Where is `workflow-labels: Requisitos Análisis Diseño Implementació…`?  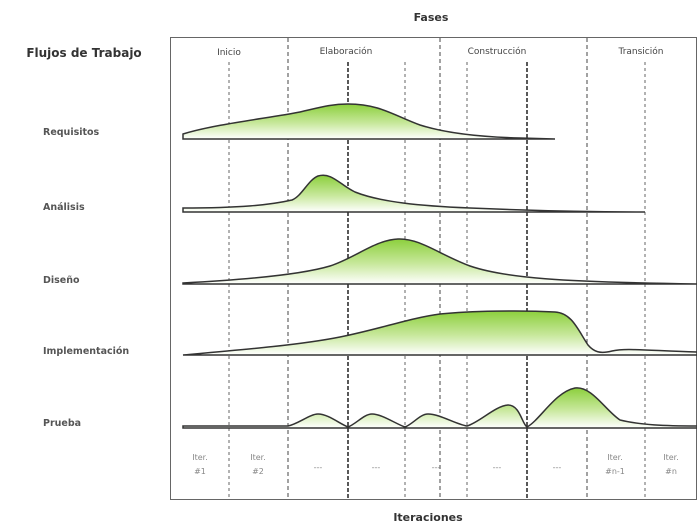 workflow-labels: Requisitos Análisis Diseño Implementació… is located at coordinates (86, 278).